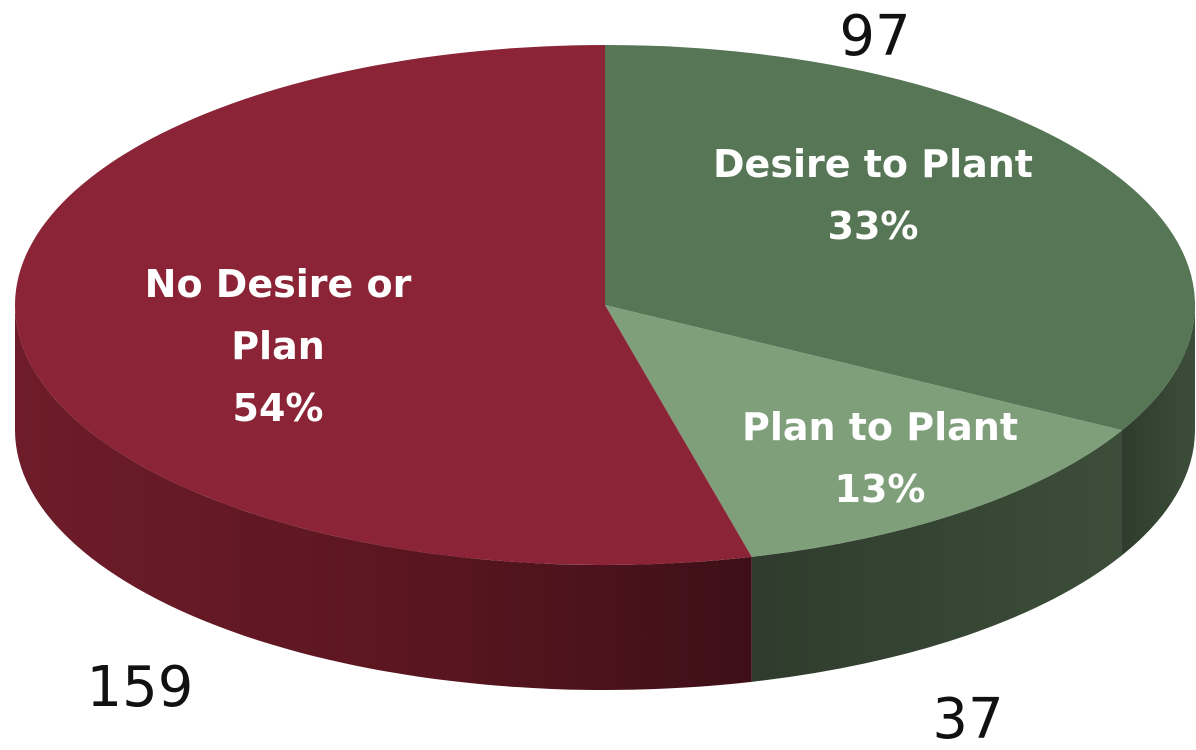 This screenshot has height=750, width=1196. I want to click on slice-label-line: No Desire or, so click(278, 284).